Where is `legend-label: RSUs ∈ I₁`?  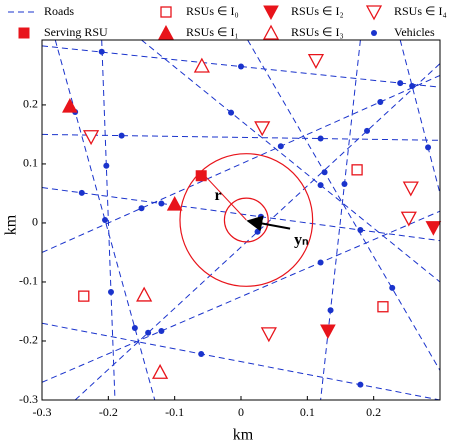
legend-label: RSUs ∈ I₁ is located at coordinates (212, 32).